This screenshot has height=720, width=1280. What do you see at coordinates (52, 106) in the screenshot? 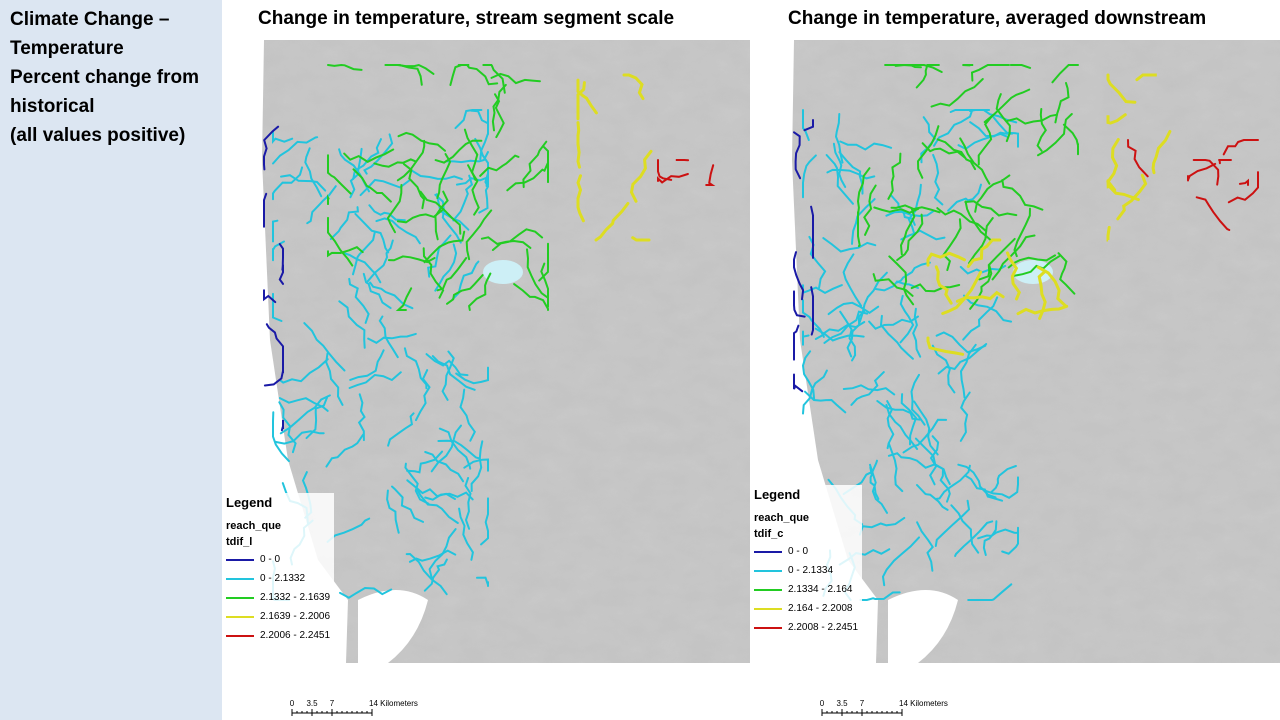
I see `sidebar-line: historical` at bounding box center [52, 106].